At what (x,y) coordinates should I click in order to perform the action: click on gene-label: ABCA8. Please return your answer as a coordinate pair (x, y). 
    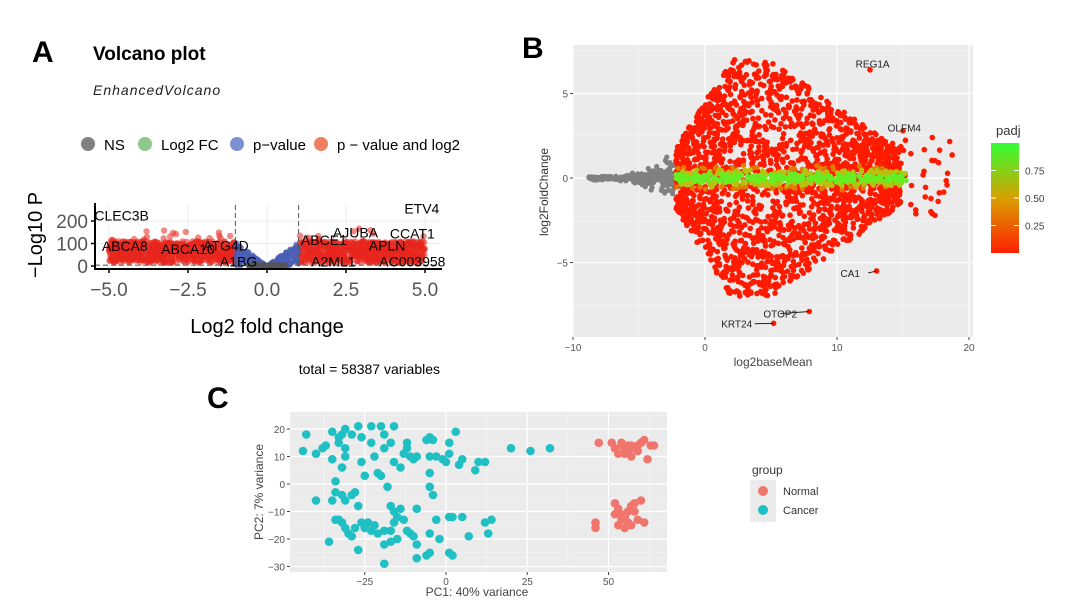
    Looking at the image, I should click on (125, 246).